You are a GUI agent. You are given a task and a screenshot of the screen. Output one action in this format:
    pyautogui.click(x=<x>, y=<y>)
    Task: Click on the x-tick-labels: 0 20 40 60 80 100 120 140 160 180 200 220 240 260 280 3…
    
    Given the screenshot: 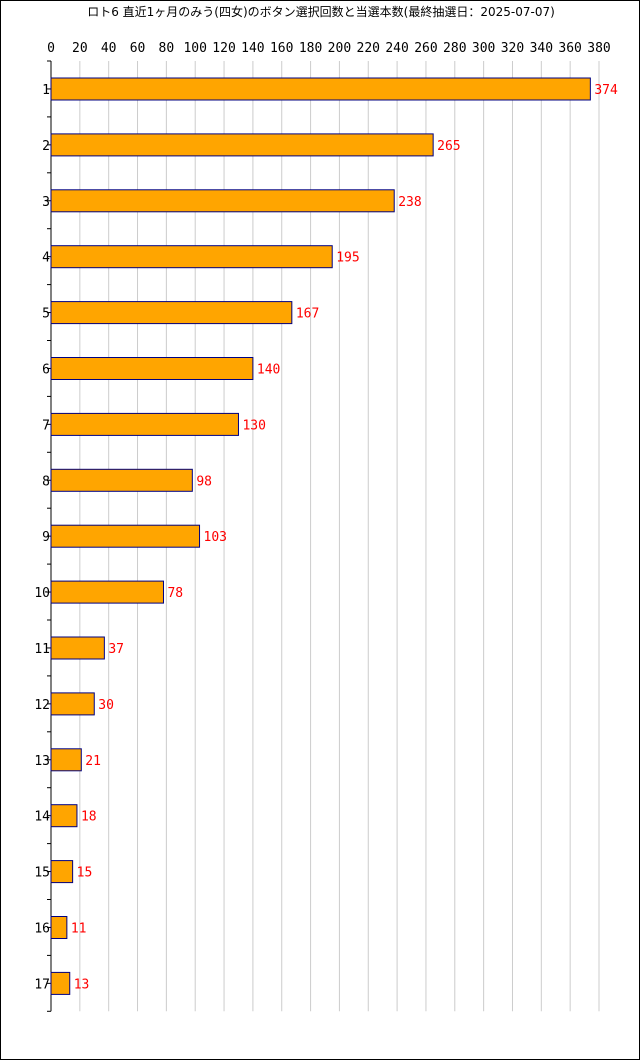 What is the action you would take?
    pyautogui.click(x=329, y=48)
    